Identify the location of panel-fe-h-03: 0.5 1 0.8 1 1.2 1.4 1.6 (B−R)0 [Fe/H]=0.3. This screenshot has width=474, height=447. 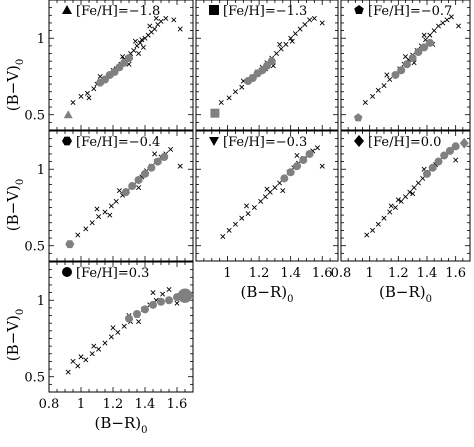
(109, 348).